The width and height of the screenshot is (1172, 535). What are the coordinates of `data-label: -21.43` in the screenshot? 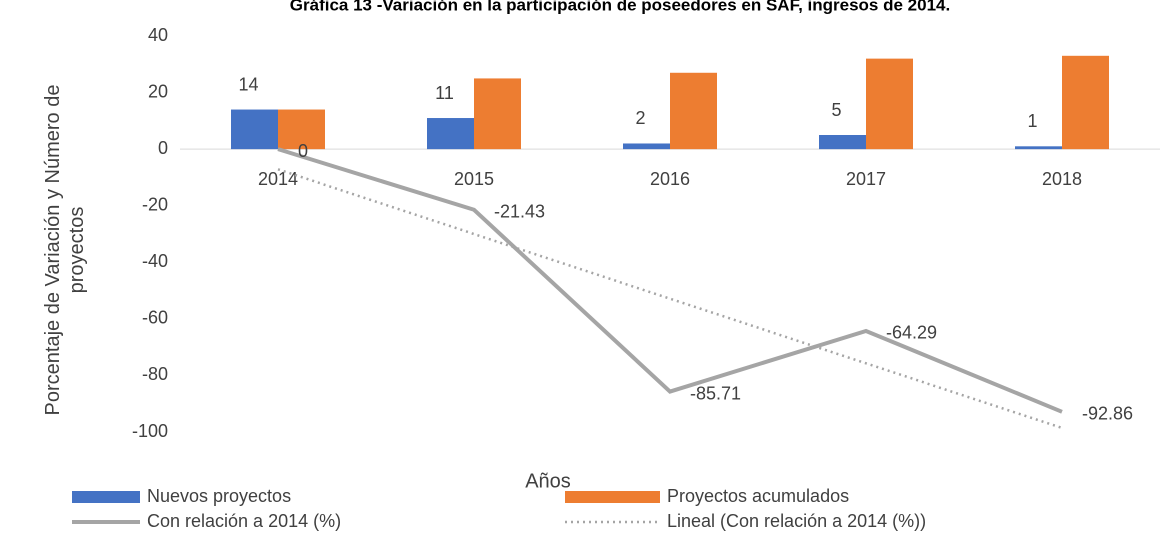 It's located at (519, 212).